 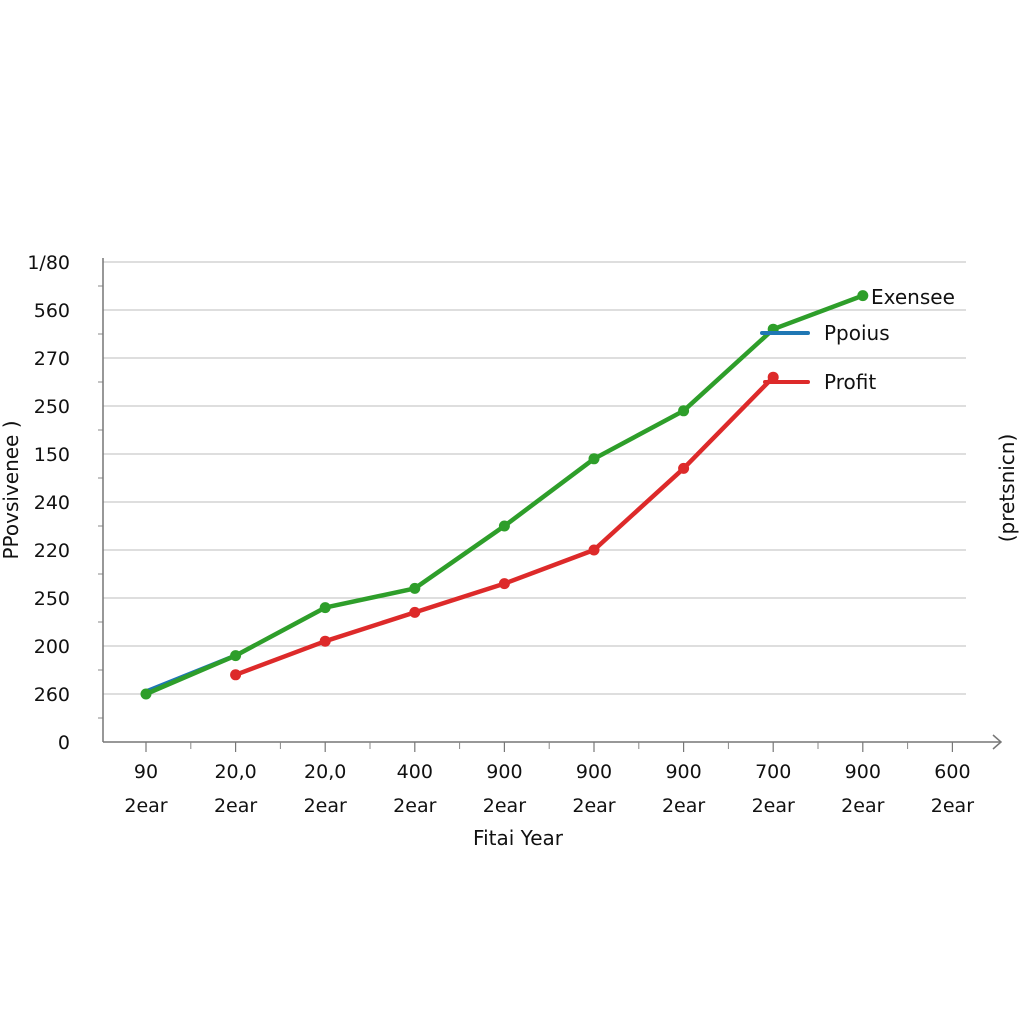 What do you see at coordinates (52, 455) in the screenshot?
I see `y-tick-label: 150` at bounding box center [52, 455].